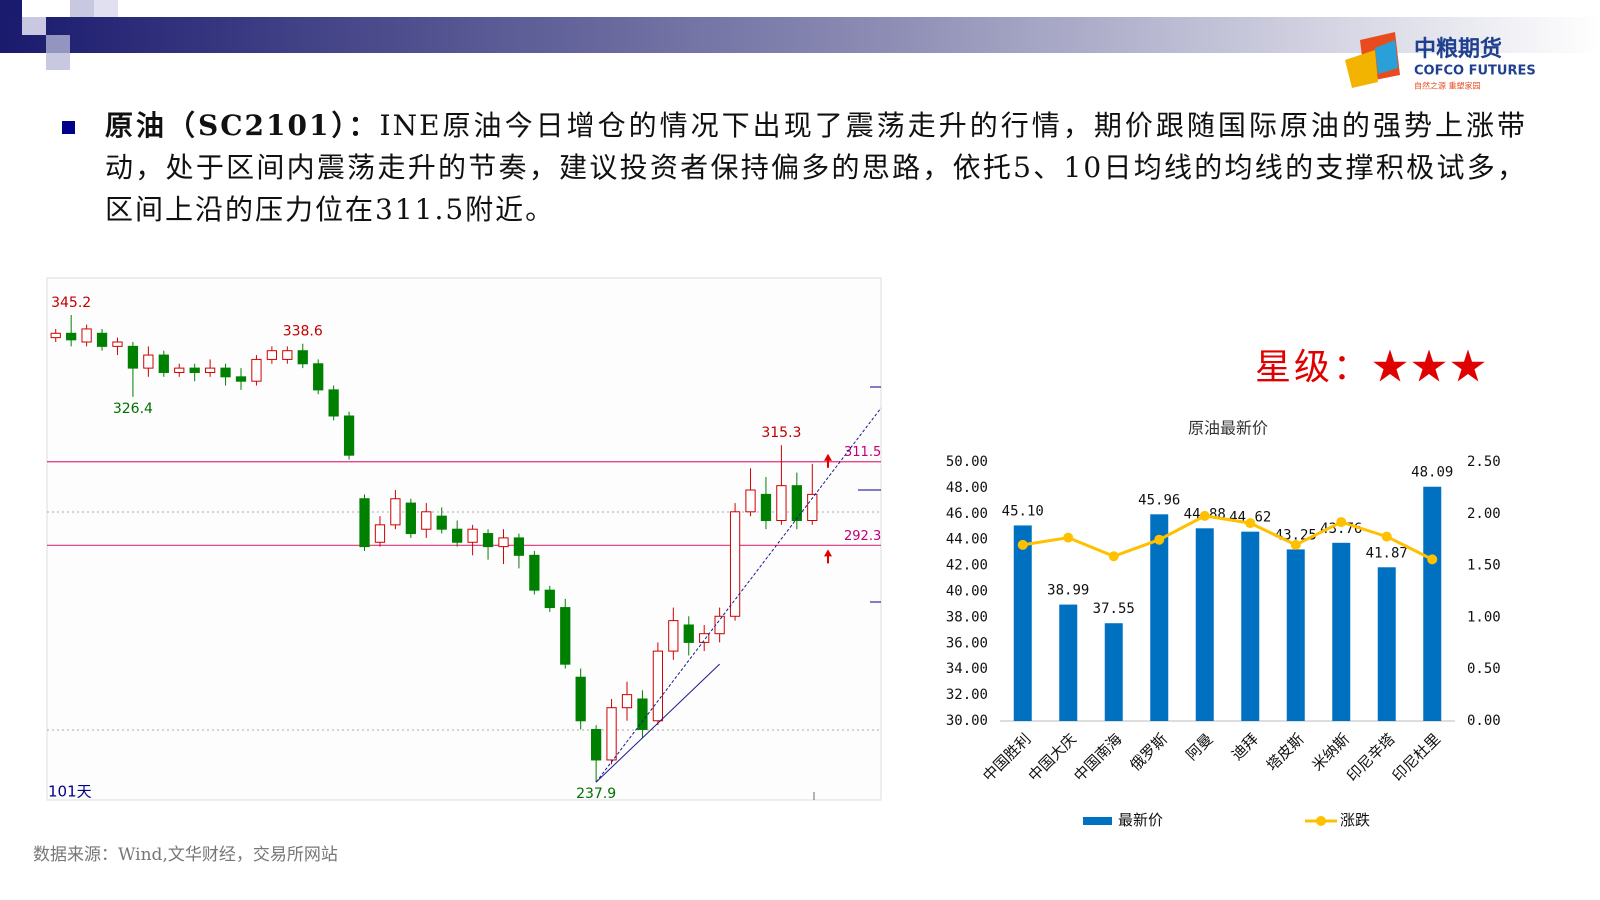 Image resolution: width=1600 pixels, height=900 pixels. Describe the element at coordinates (1285, 752) in the screenshot. I see `x-tick-label: 塔皮斯` at that location.